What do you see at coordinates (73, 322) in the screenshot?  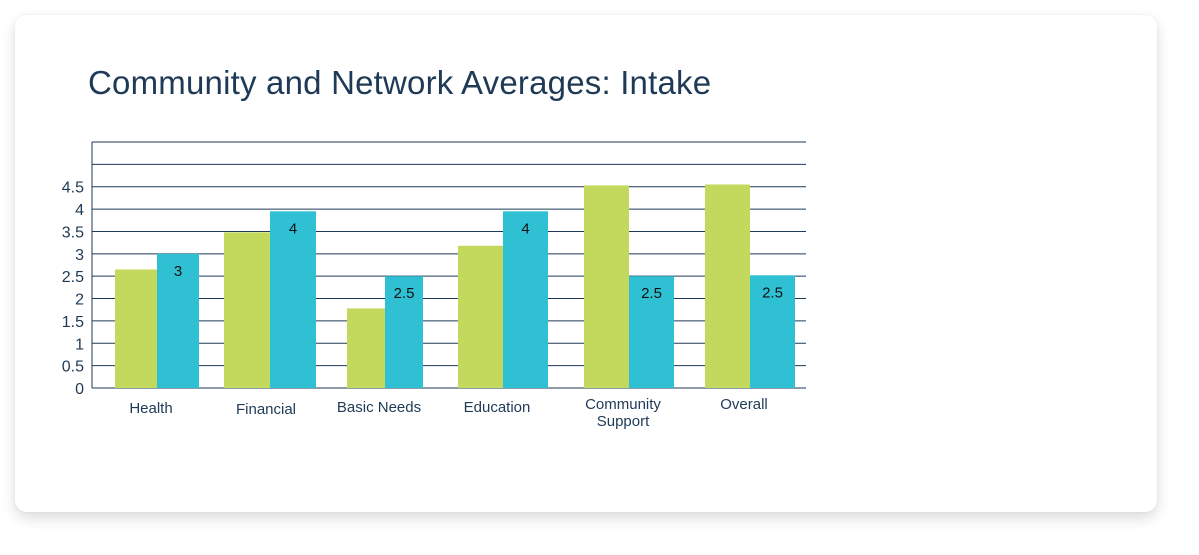 I see `y-tick-label: 1.5` at bounding box center [73, 322].